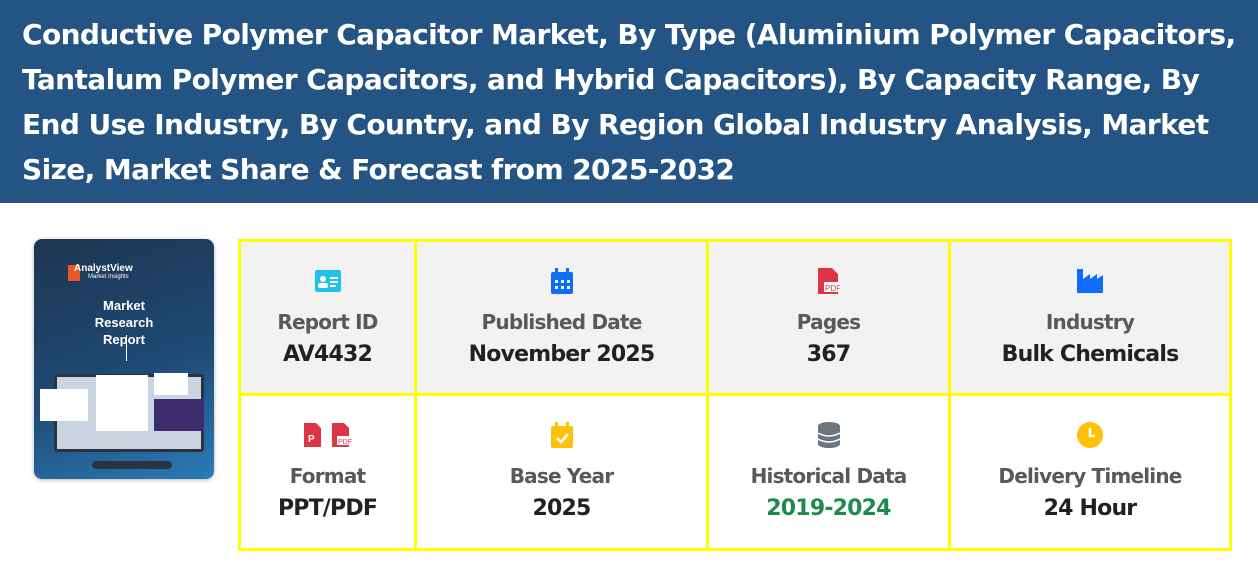 The width and height of the screenshot is (1258, 567). I want to click on database-icon, so click(828, 435).